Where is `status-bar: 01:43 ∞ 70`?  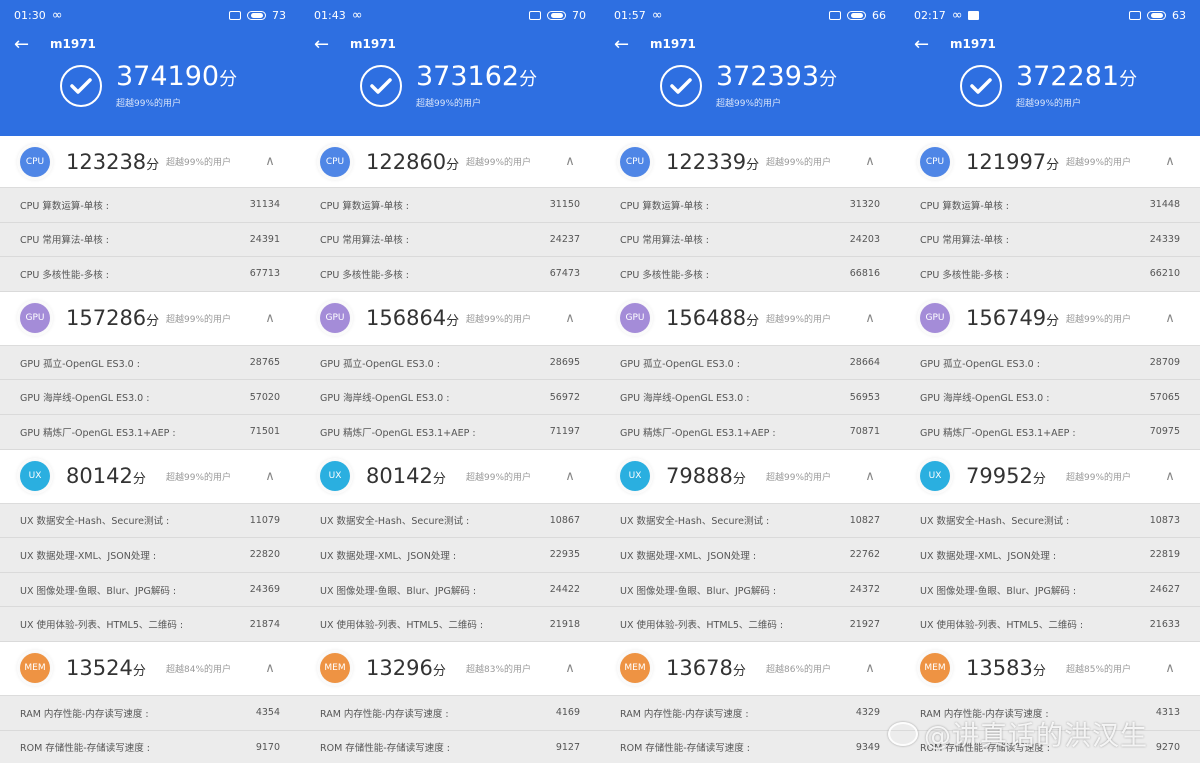
status-bar: 01:43 ∞ 70 is located at coordinates (450, 15).